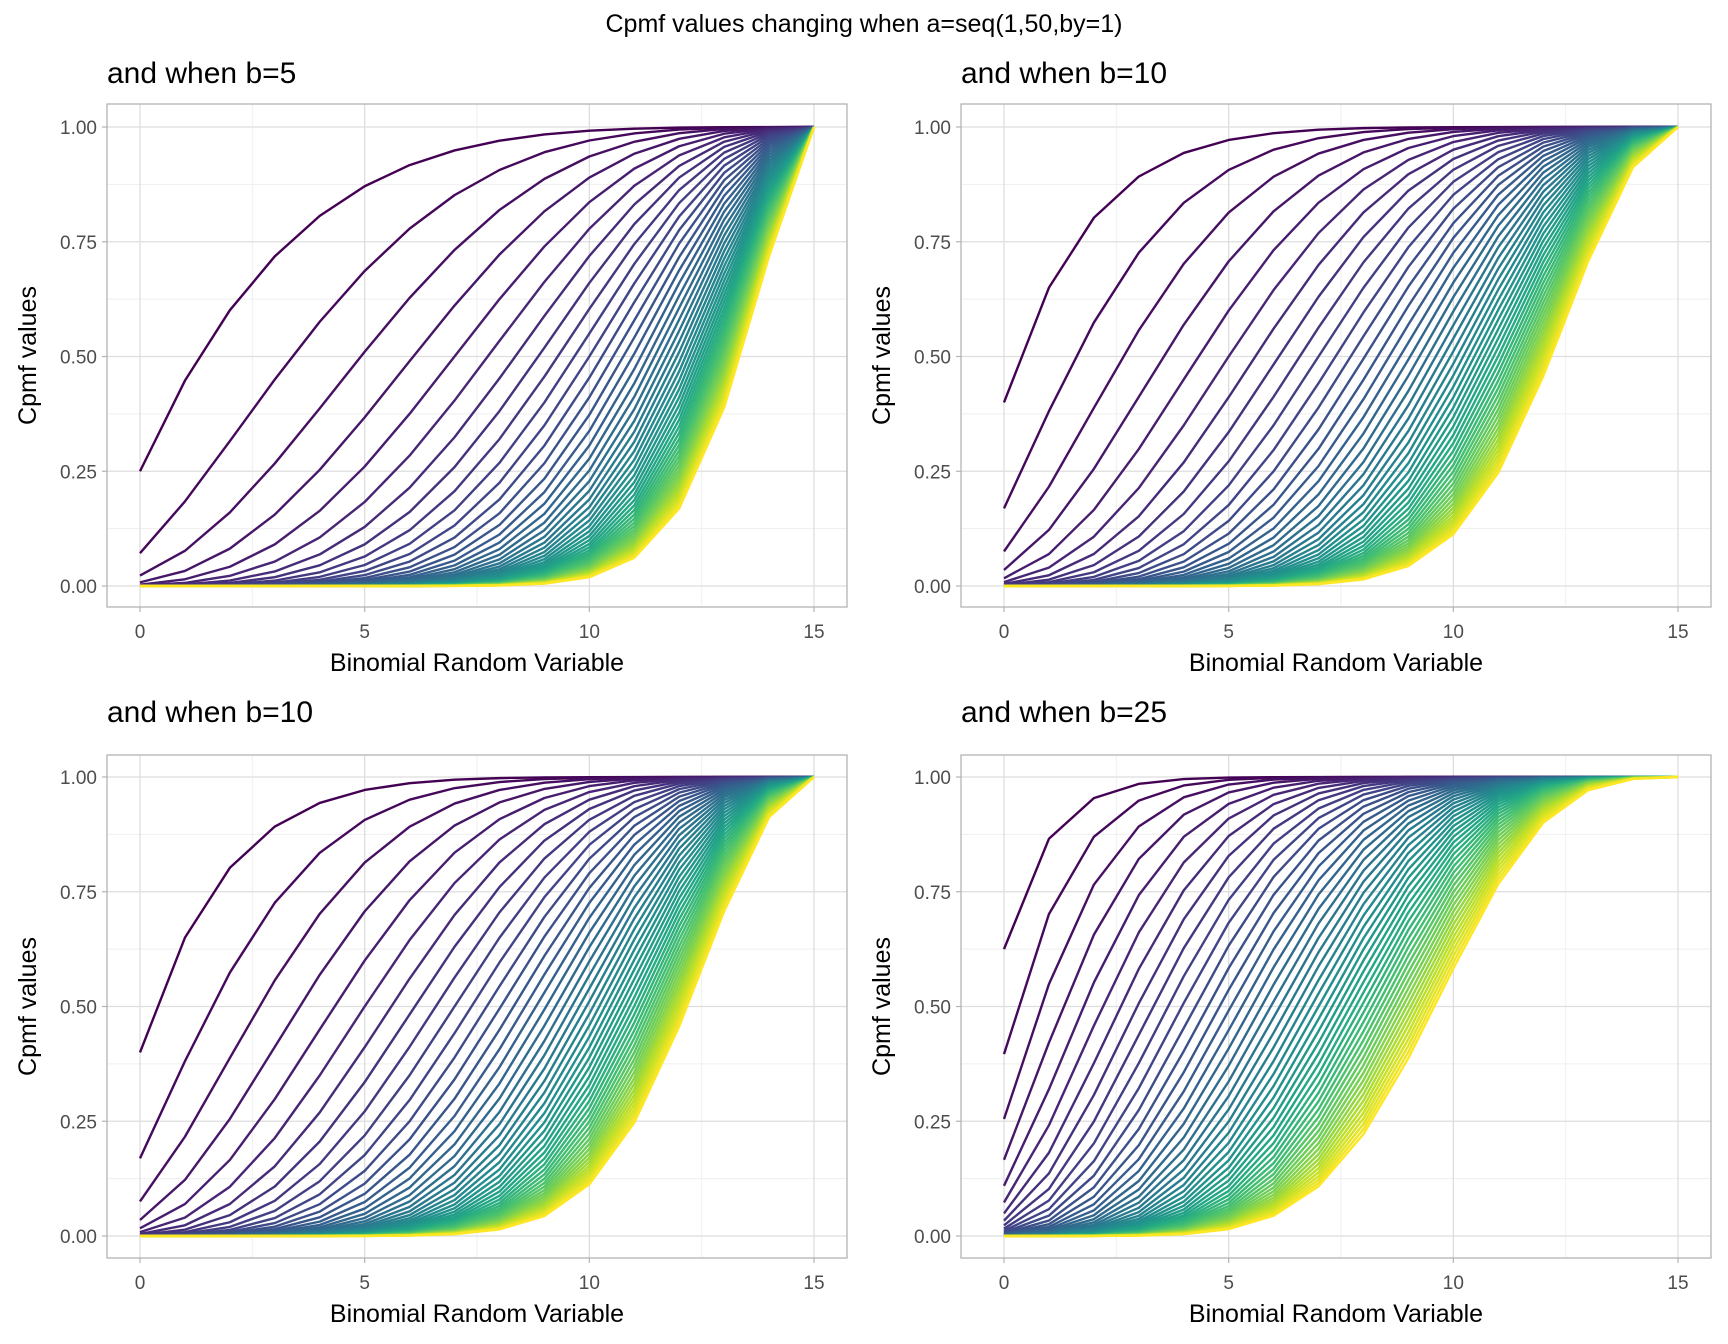  I want to click on panel-title: and when b=25, so click(1064, 712).